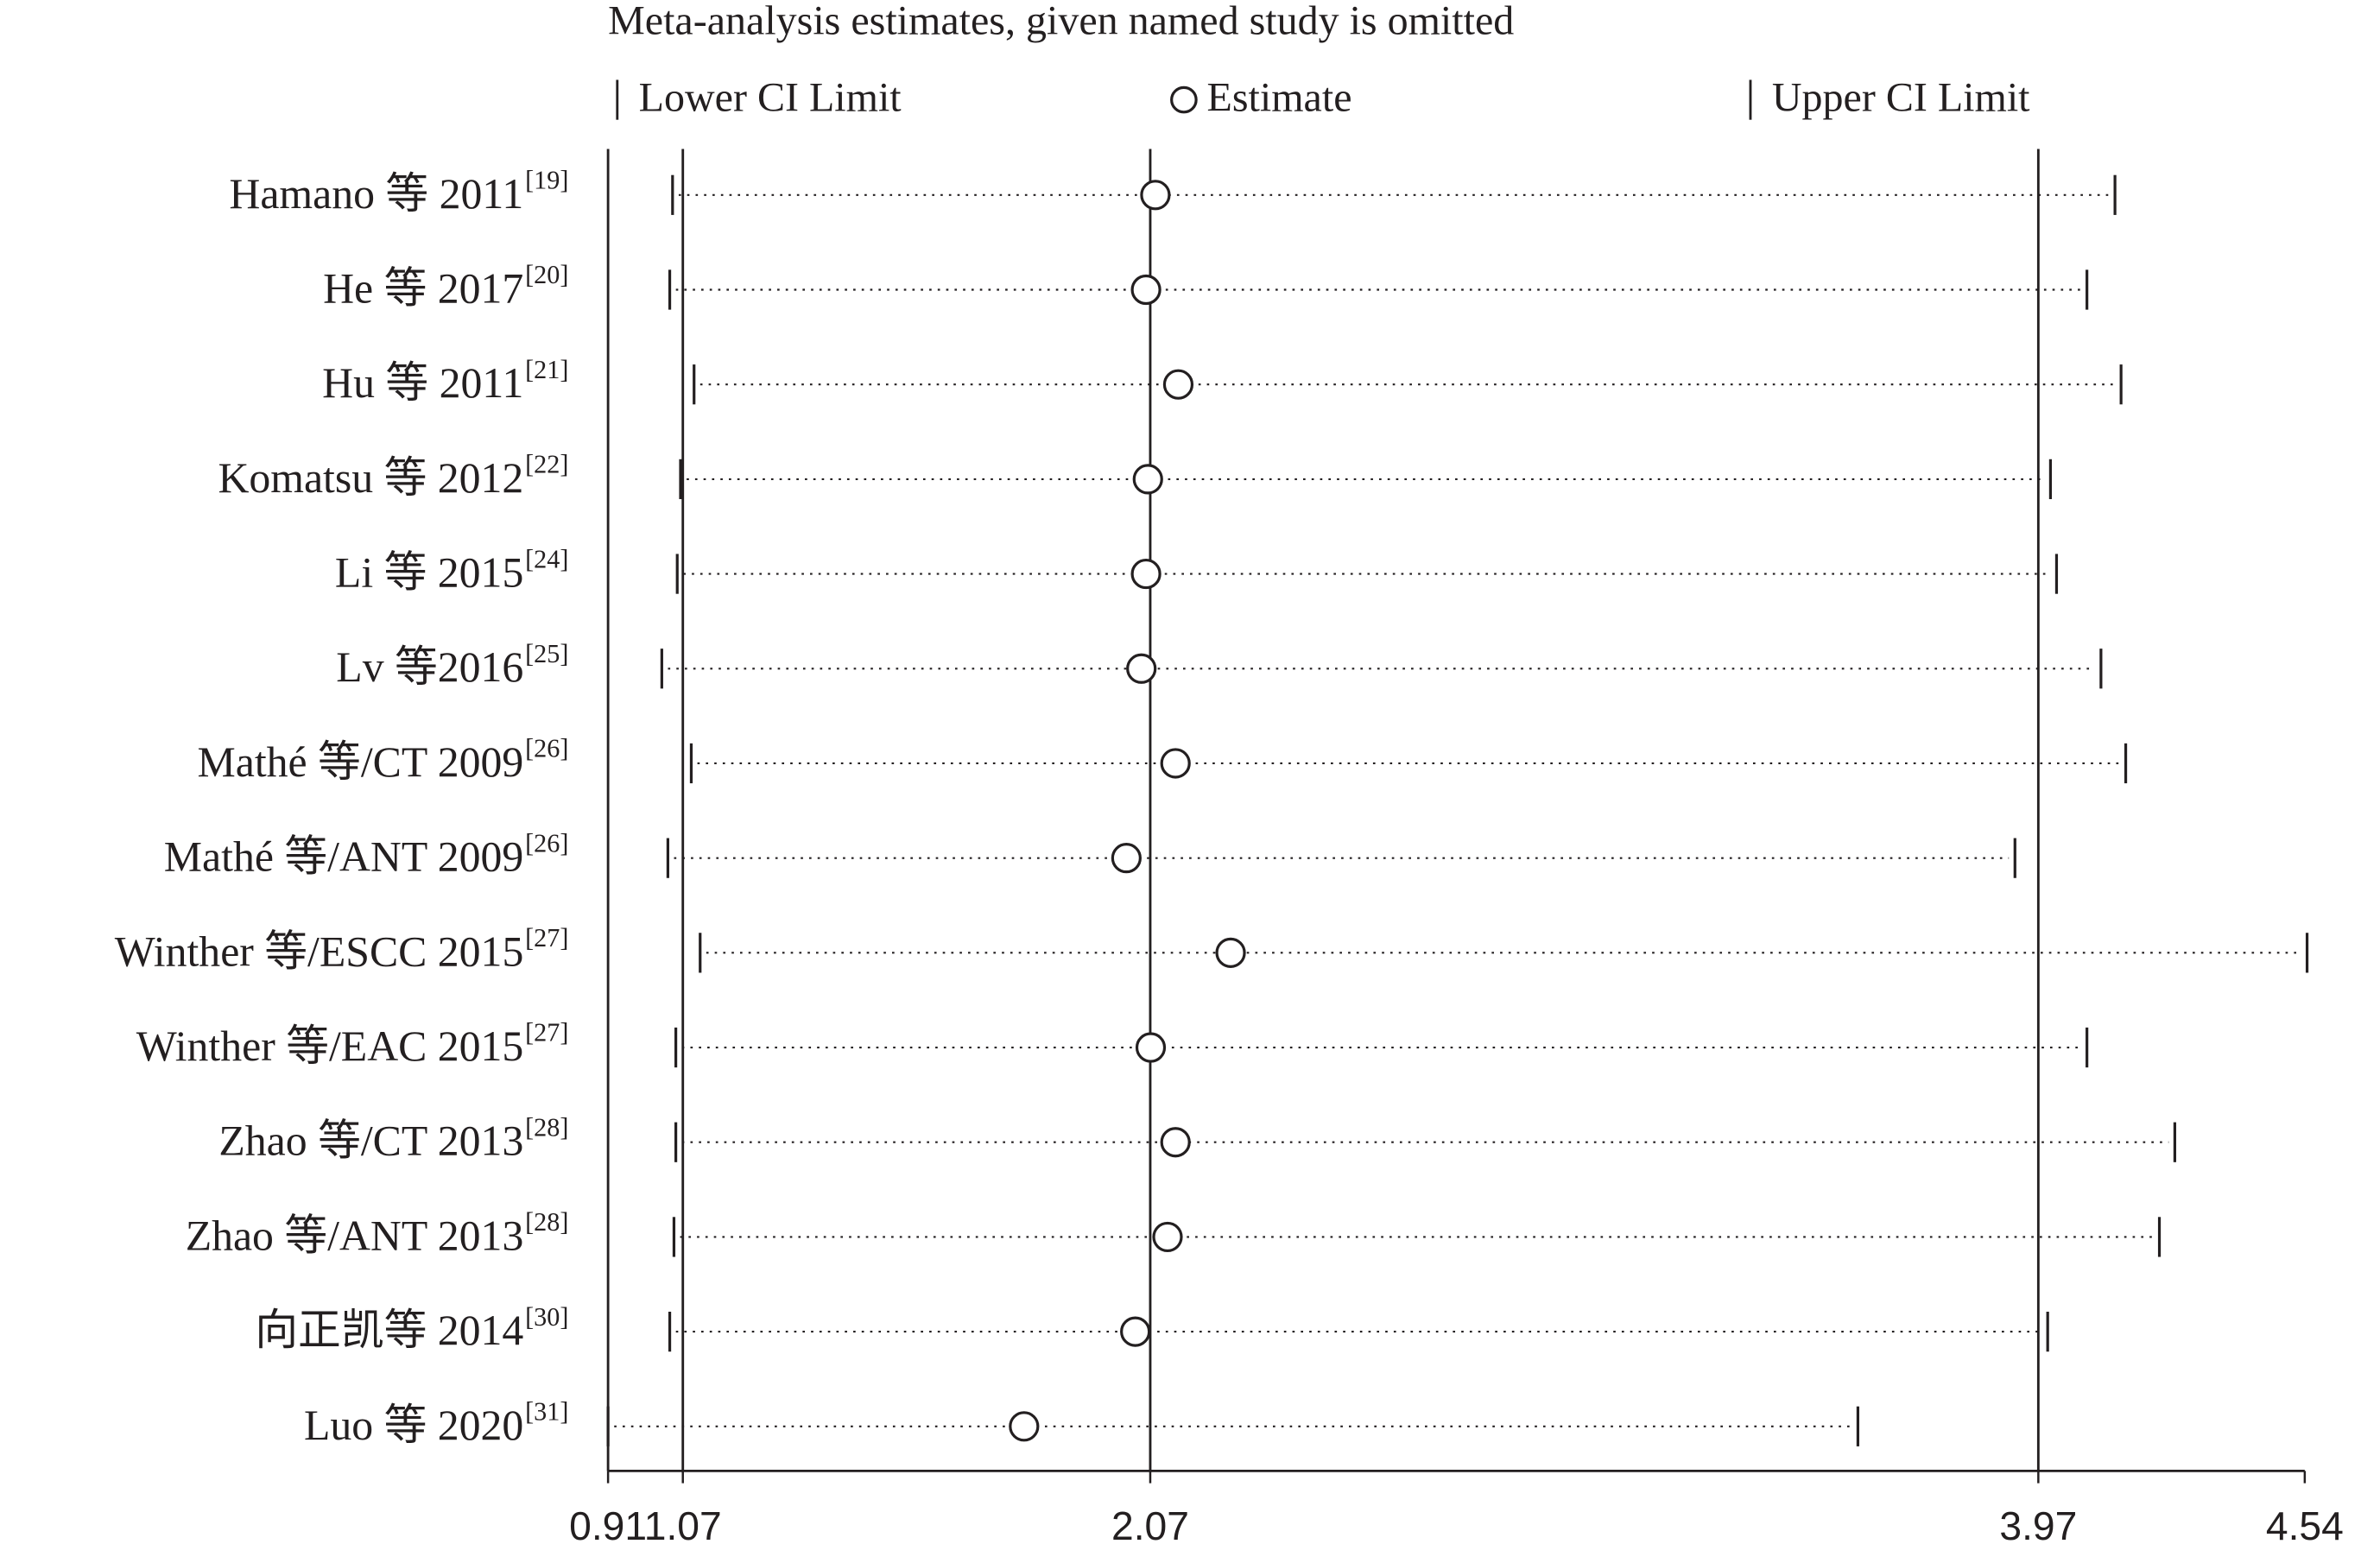 This screenshot has width=2380, height=1544. I want to click on y-tick-label: Zhao 等/ANT 2013, so click(355, 1235).